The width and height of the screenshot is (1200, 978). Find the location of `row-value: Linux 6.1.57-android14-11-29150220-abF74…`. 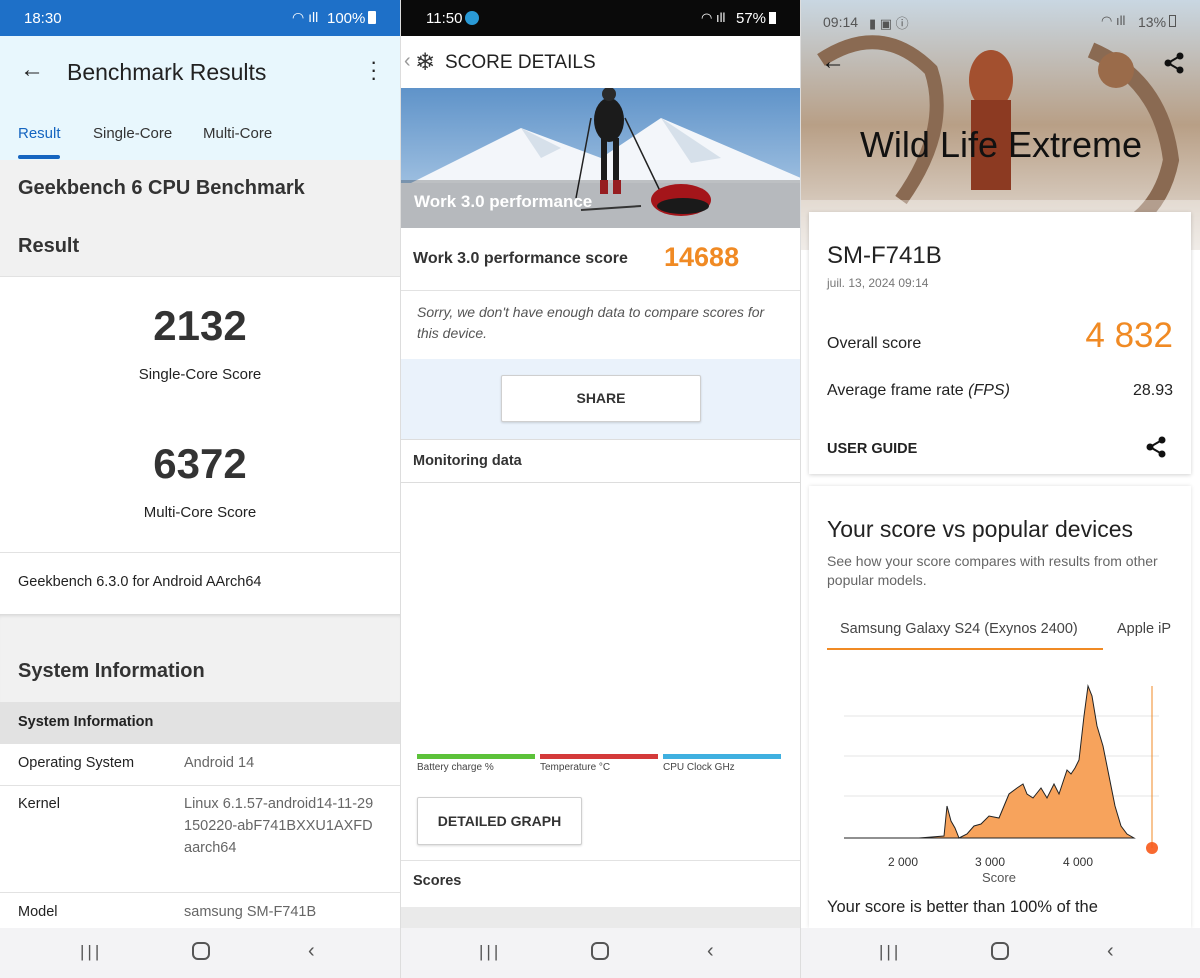

row-value: Linux 6.1.57-android14-11-29150220-abF74… is located at coordinates (279, 826).